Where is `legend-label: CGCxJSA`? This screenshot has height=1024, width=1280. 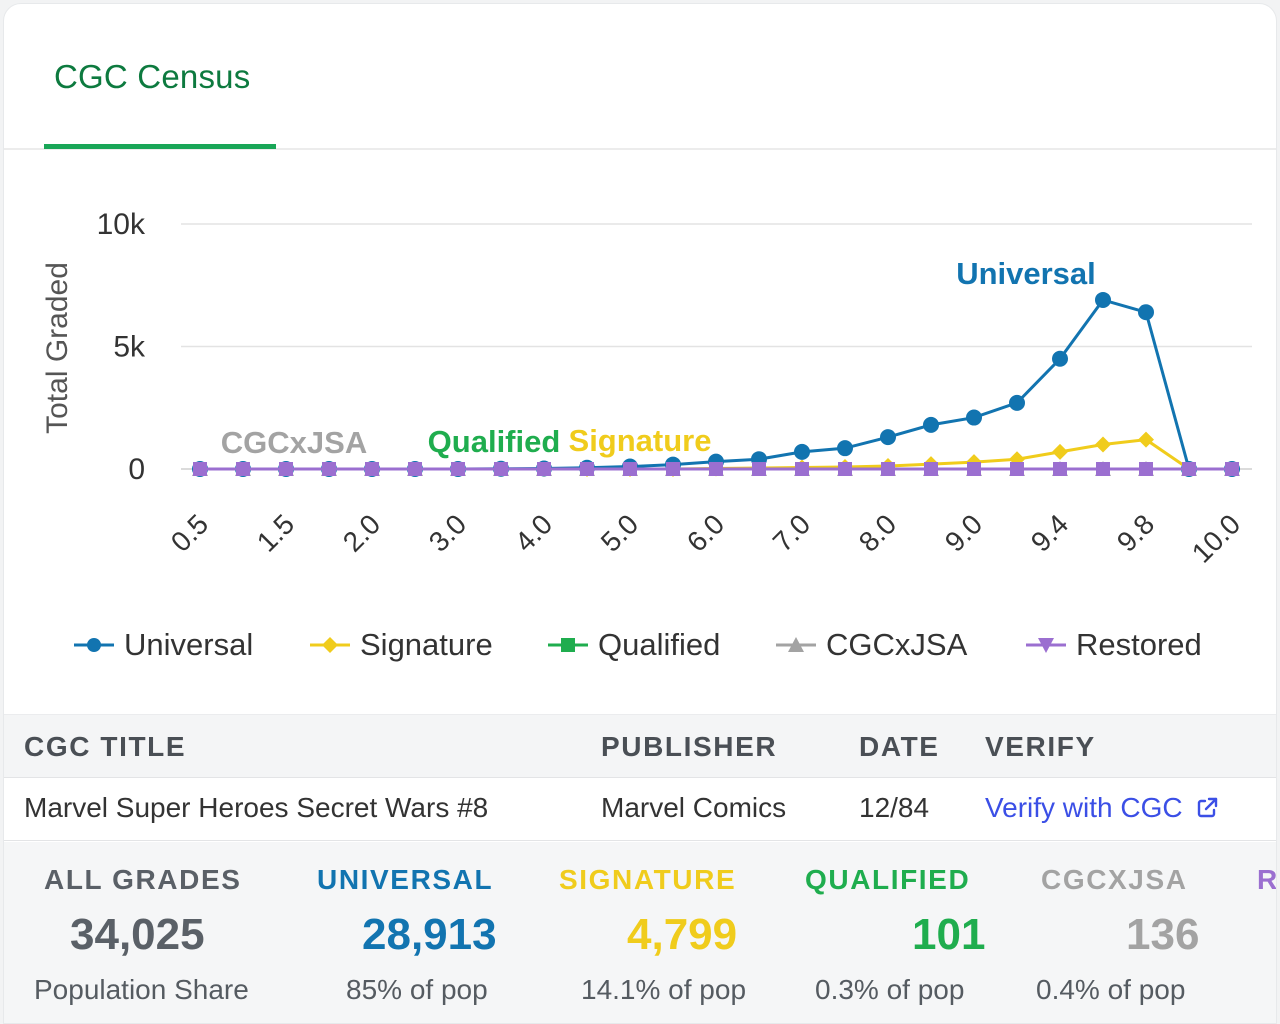 legend-label: CGCxJSA is located at coordinates (897, 644).